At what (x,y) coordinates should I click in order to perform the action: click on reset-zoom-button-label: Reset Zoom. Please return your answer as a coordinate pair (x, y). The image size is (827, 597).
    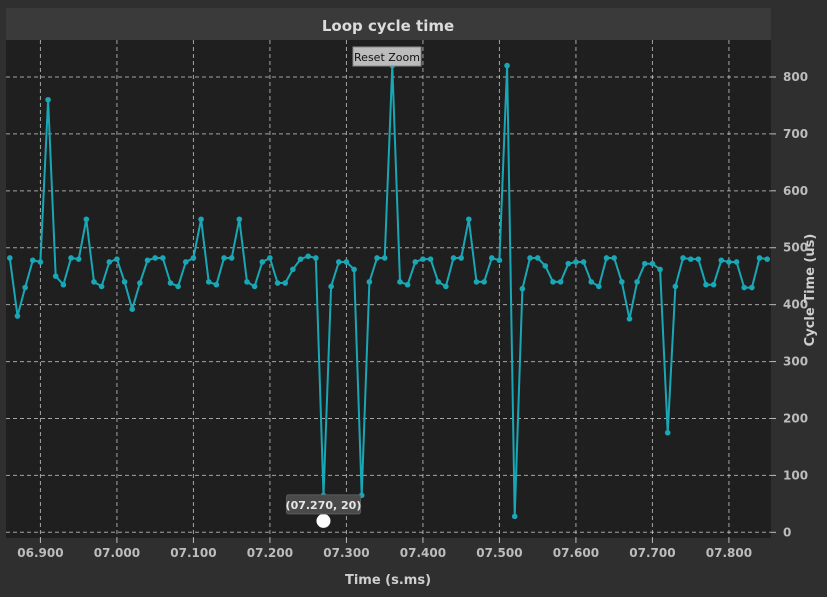
    Looking at the image, I should click on (387, 57).